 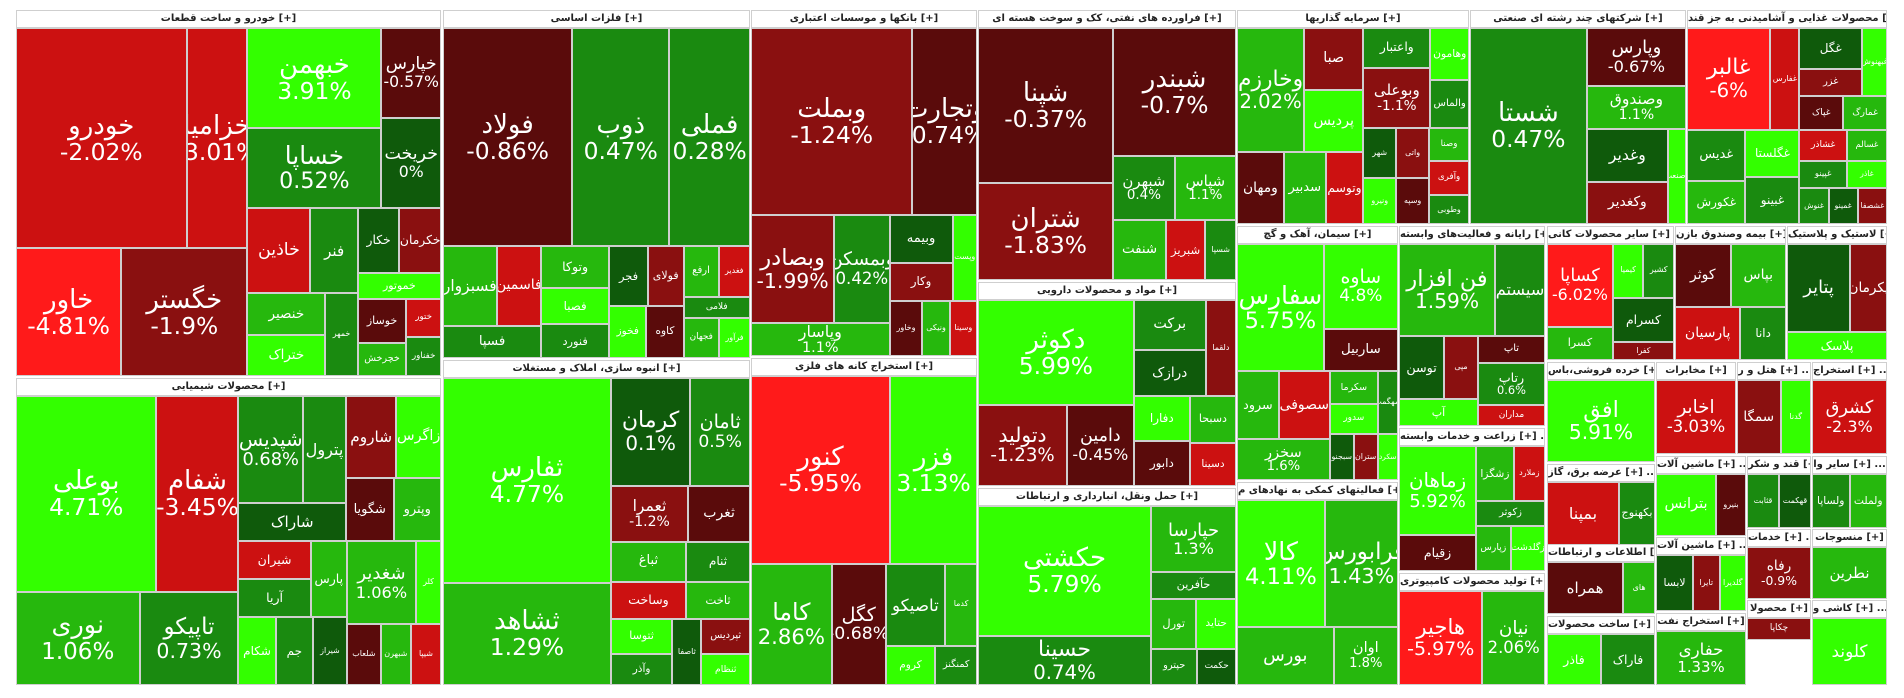 I want to click on stock-tile: وآفری, so click(x=1449, y=178).